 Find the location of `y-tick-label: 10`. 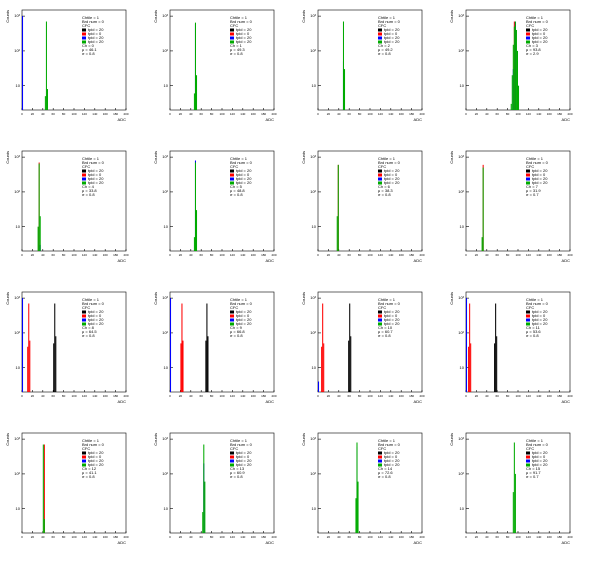

y-tick-label: 10 is located at coordinates (462, 508).